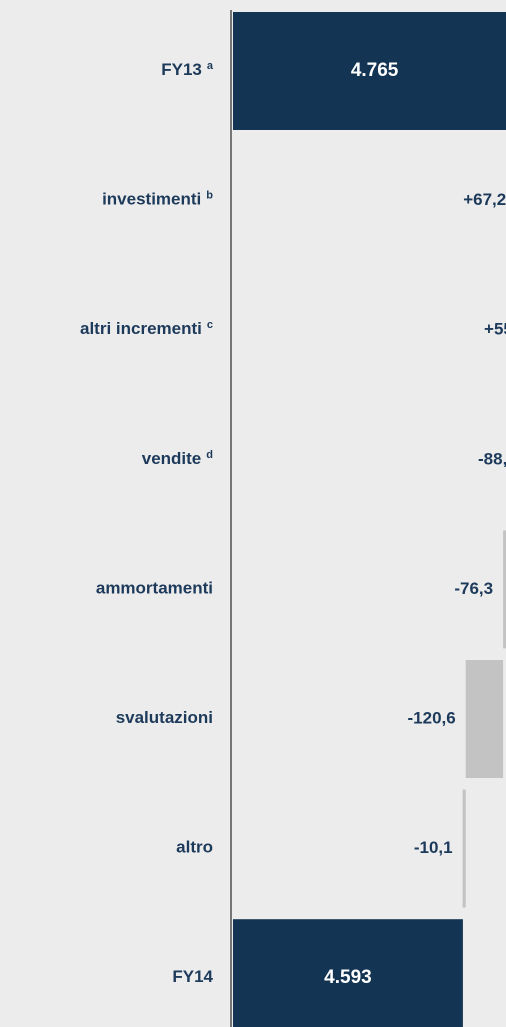 The width and height of the screenshot is (506, 1027). I want to click on footnote-marker: c, so click(210, 325).